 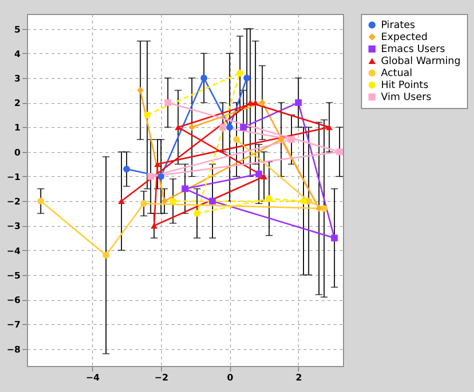 I want to click on y-tick-label: −4, so click(x=13, y=251).